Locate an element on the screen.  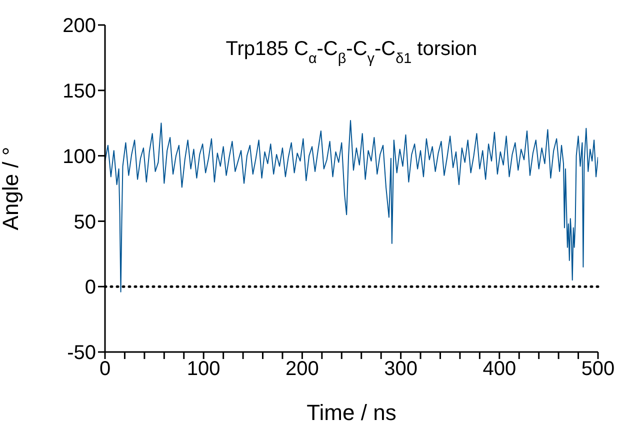
y-tick-label: 200 is located at coordinates (79, 26).